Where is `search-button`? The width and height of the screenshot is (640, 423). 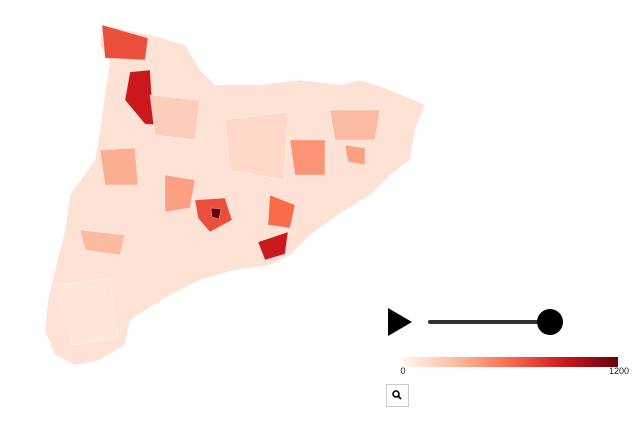 search-button is located at coordinates (397, 395).